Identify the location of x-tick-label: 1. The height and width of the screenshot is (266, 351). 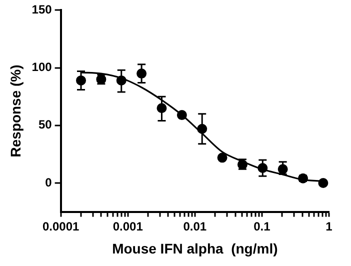
(329, 226).